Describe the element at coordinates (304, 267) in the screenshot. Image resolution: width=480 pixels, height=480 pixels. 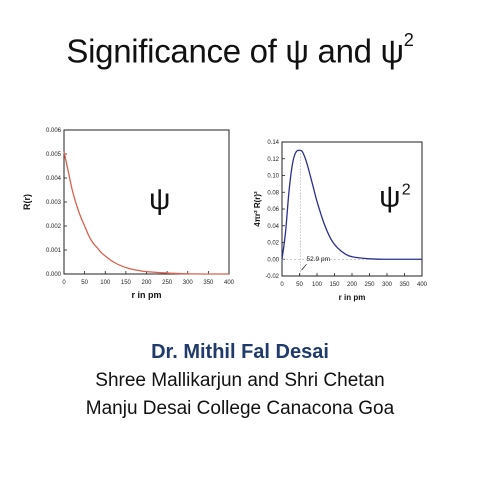
I see `annotation-arrow` at that location.